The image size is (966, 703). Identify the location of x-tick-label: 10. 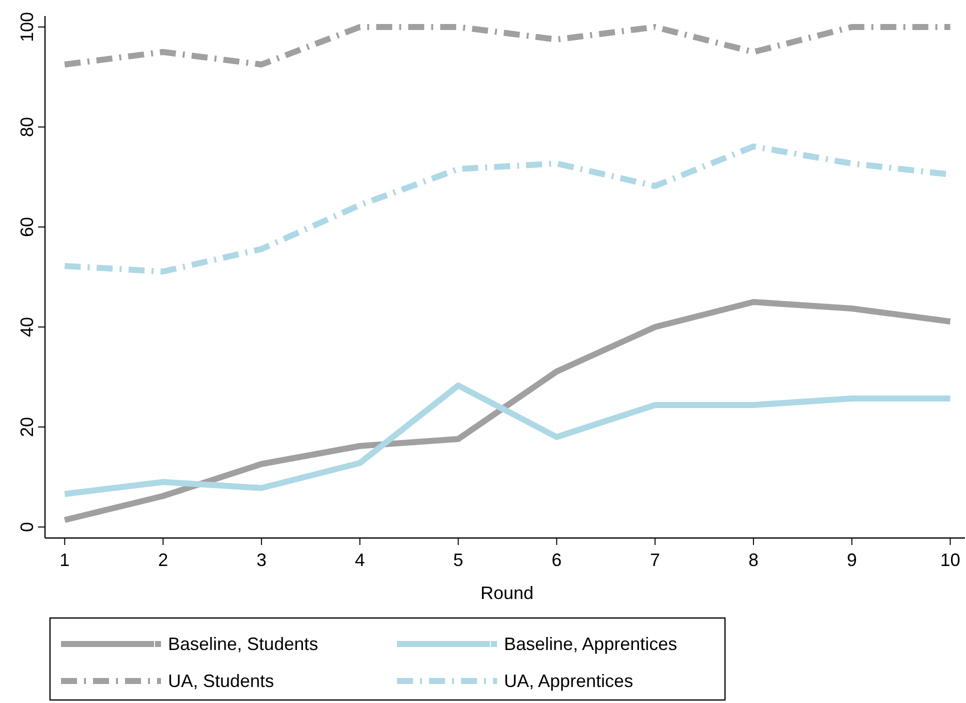
(950, 560).